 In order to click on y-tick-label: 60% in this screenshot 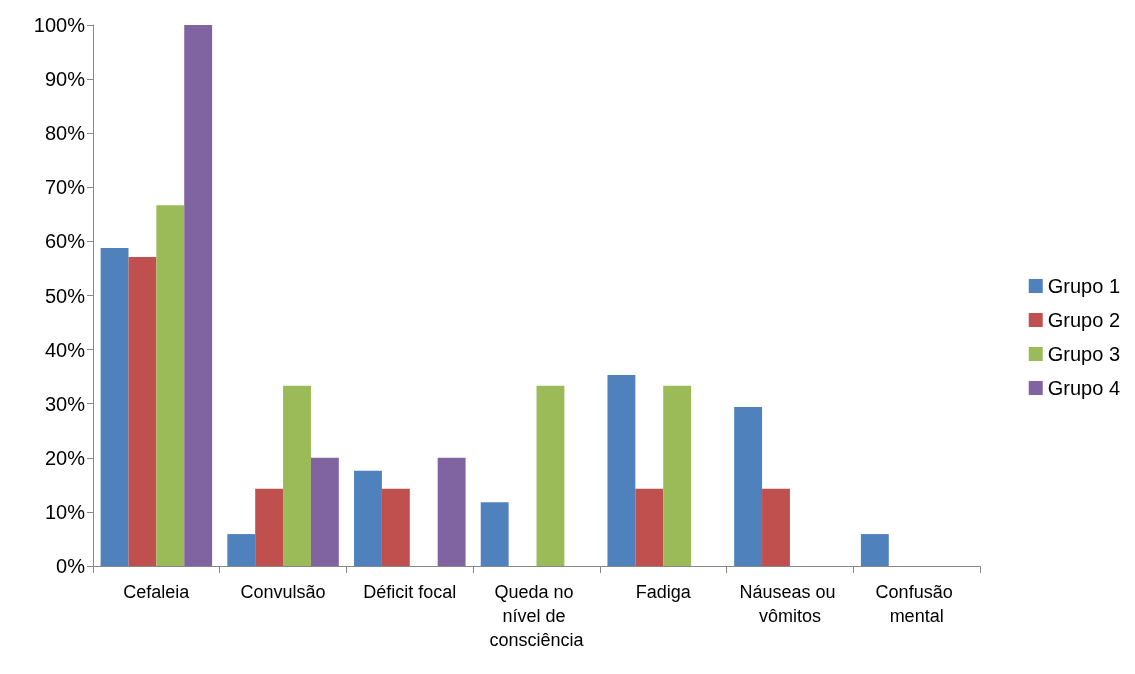, I will do `click(65, 241)`.